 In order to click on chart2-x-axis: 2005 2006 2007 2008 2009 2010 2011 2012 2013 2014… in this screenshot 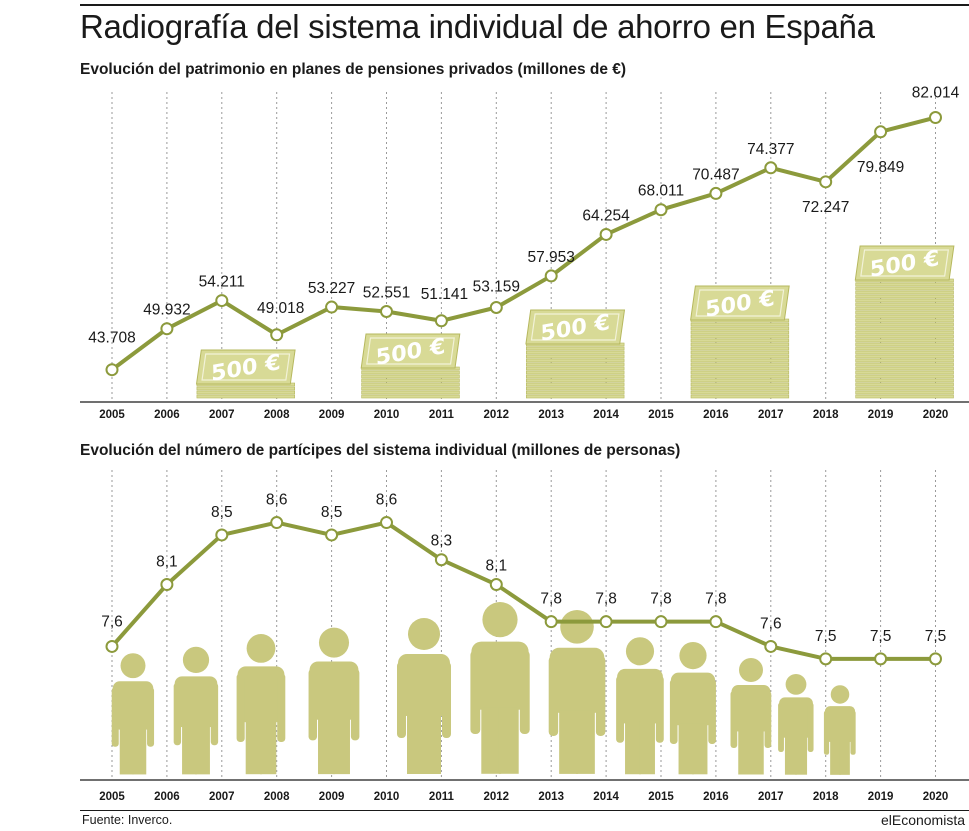, I will do `click(524, 791)`.